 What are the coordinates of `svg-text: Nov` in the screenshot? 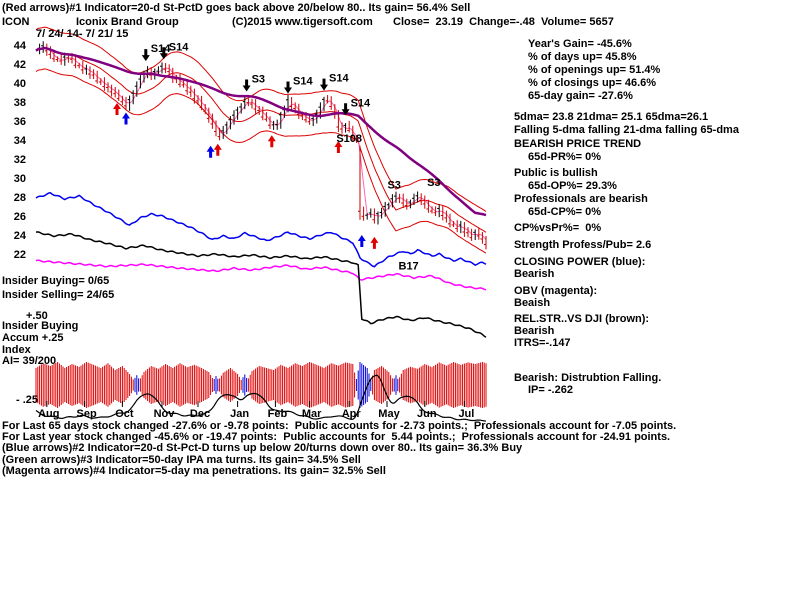 It's located at (165, 414).